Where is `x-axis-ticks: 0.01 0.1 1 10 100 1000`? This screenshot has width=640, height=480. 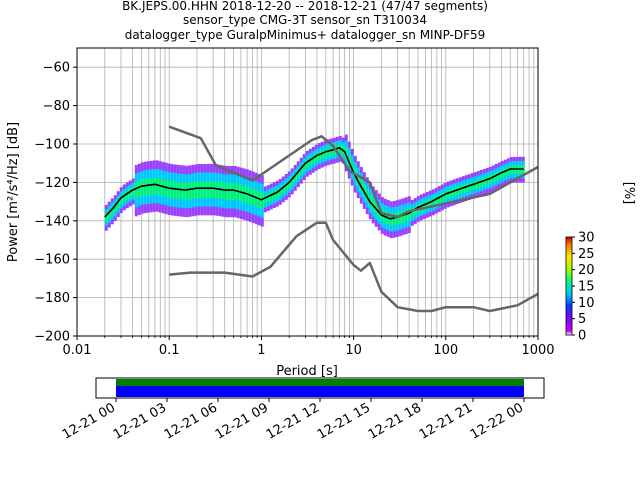 x-axis-ticks: 0.01 0.1 1 10 100 1000 is located at coordinates (309, 347).